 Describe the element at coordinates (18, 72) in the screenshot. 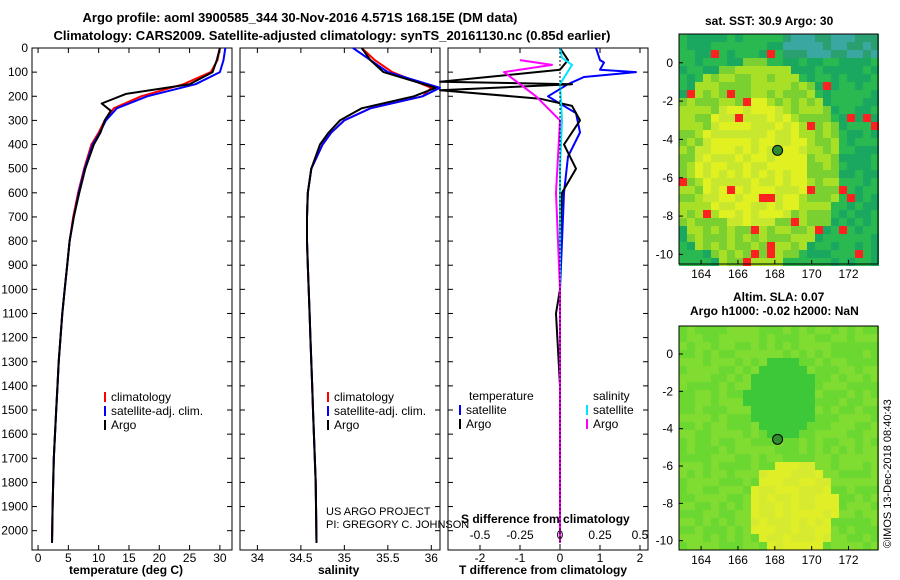

I see `depth-tick-label: 100` at that location.